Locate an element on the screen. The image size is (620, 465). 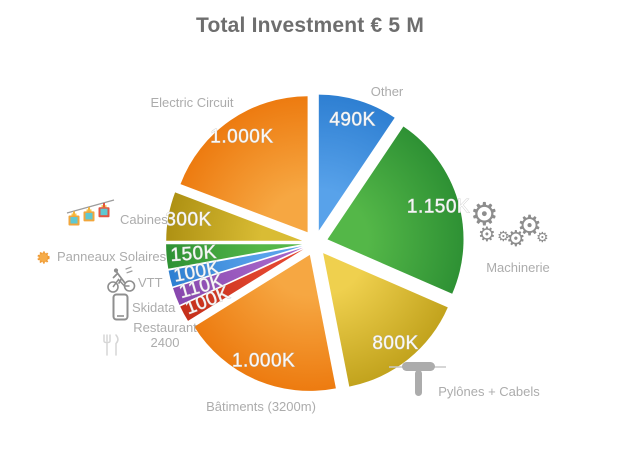
cutlery-icon is located at coordinates (111, 345).